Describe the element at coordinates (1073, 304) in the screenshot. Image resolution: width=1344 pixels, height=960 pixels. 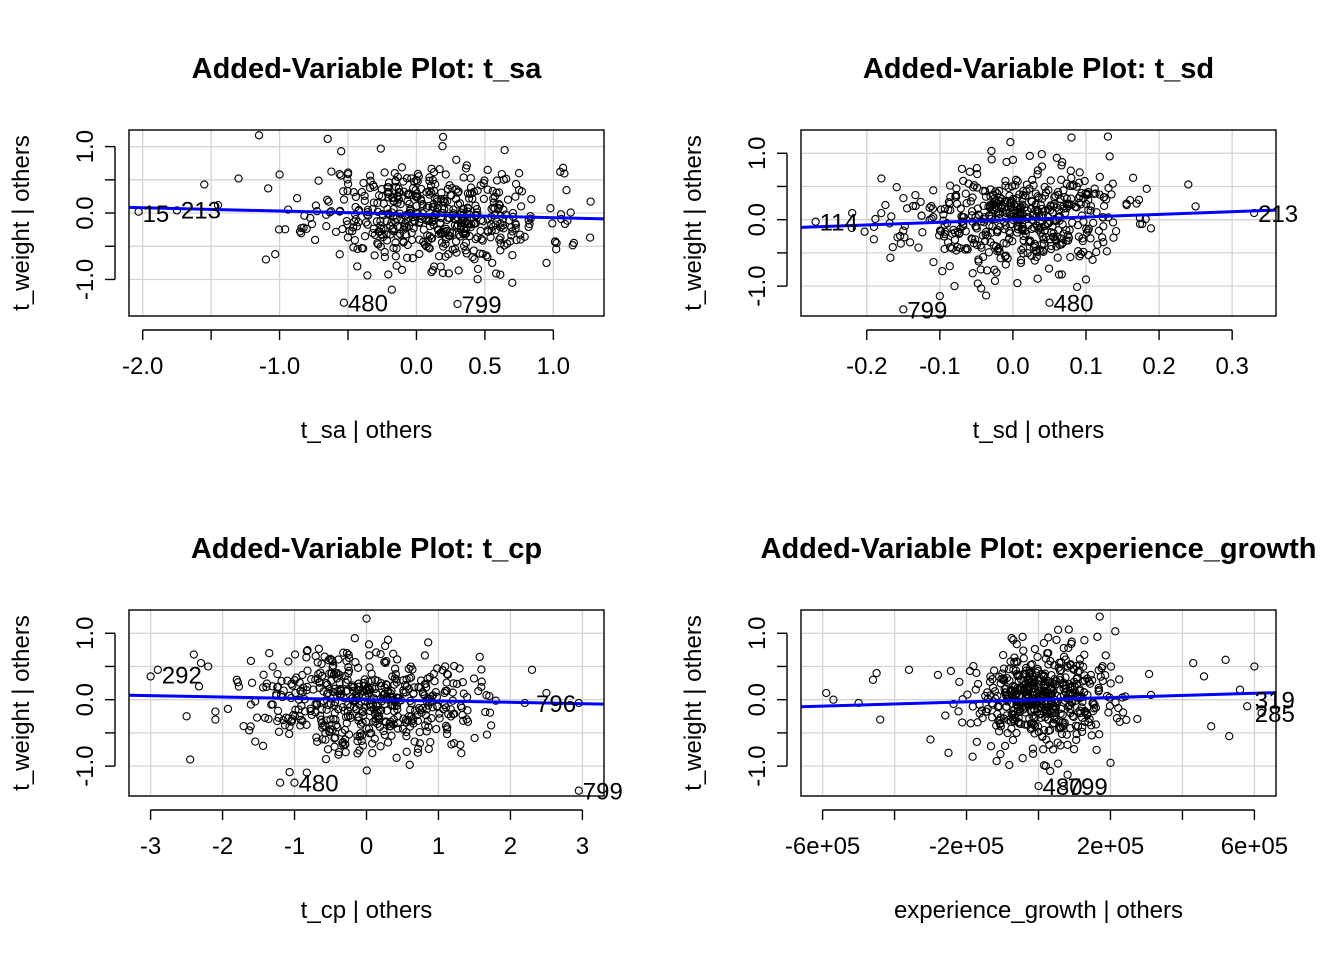
I see `point-label: 480` at that location.